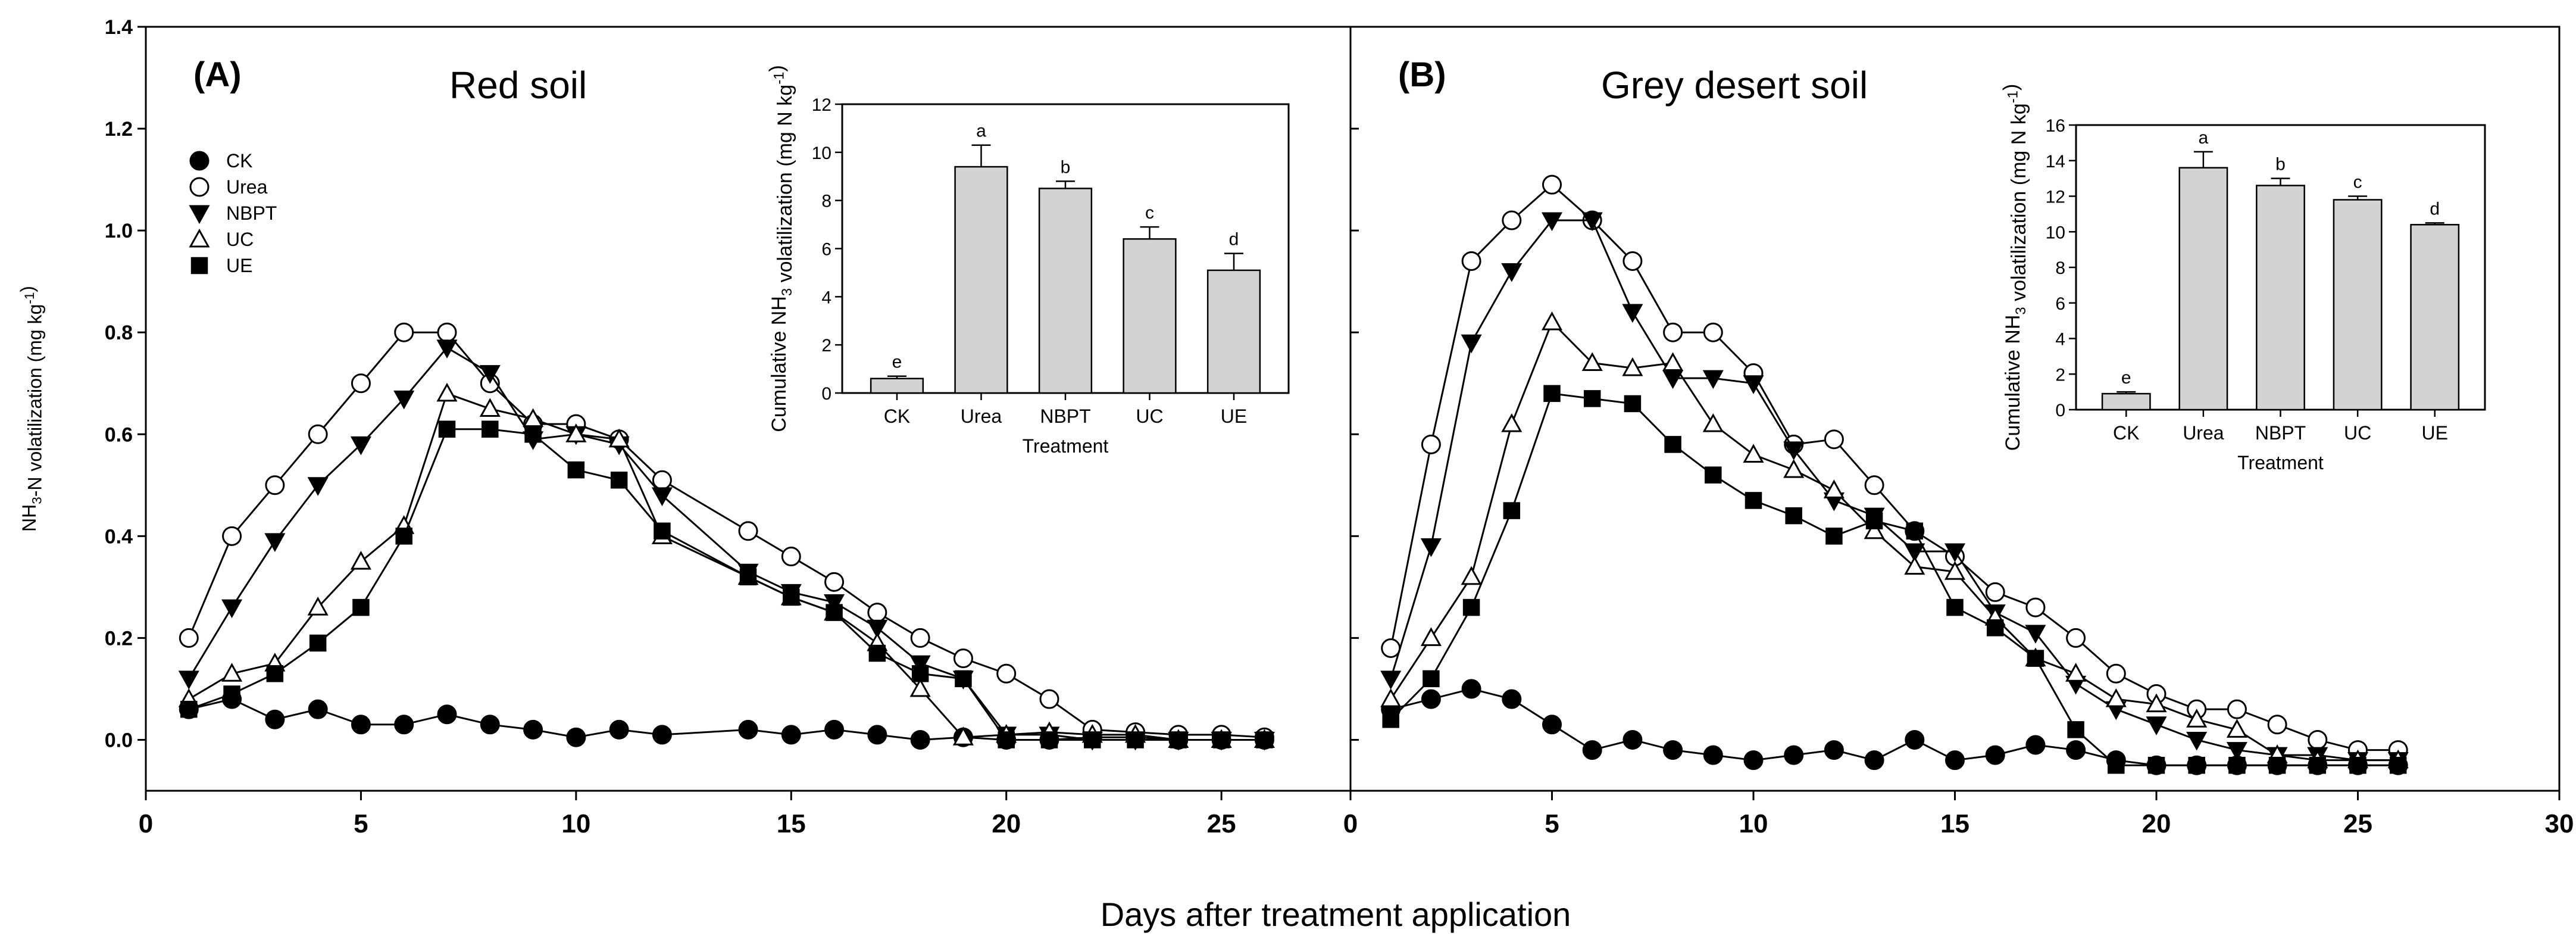 This screenshot has width=2576, height=945. Describe the element at coordinates (119, 231) in the screenshot. I see `y-tick-label: 1.0` at that location.